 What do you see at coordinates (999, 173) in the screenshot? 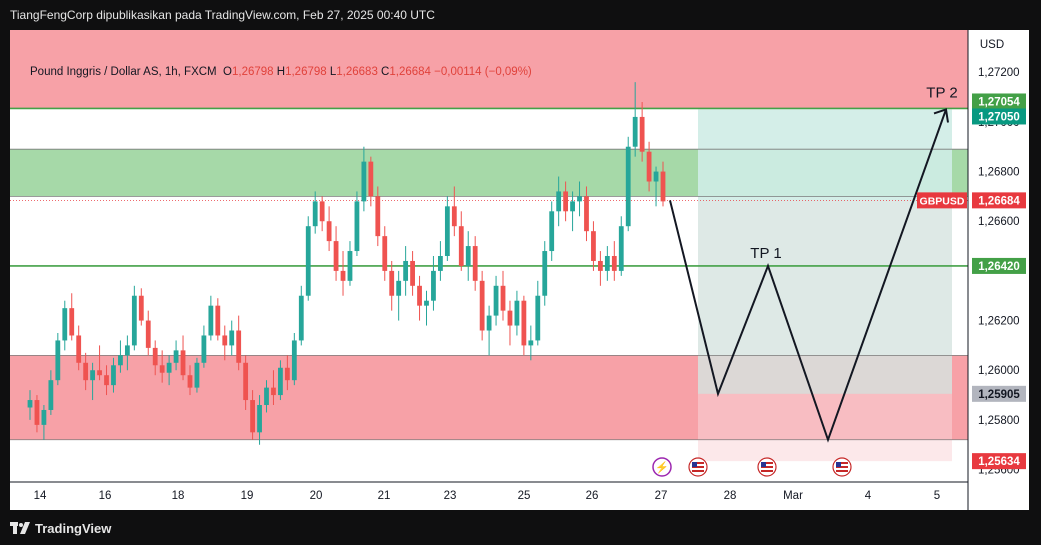
I see `price-tick-label: 1,26800` at bounding box center [999, 173].